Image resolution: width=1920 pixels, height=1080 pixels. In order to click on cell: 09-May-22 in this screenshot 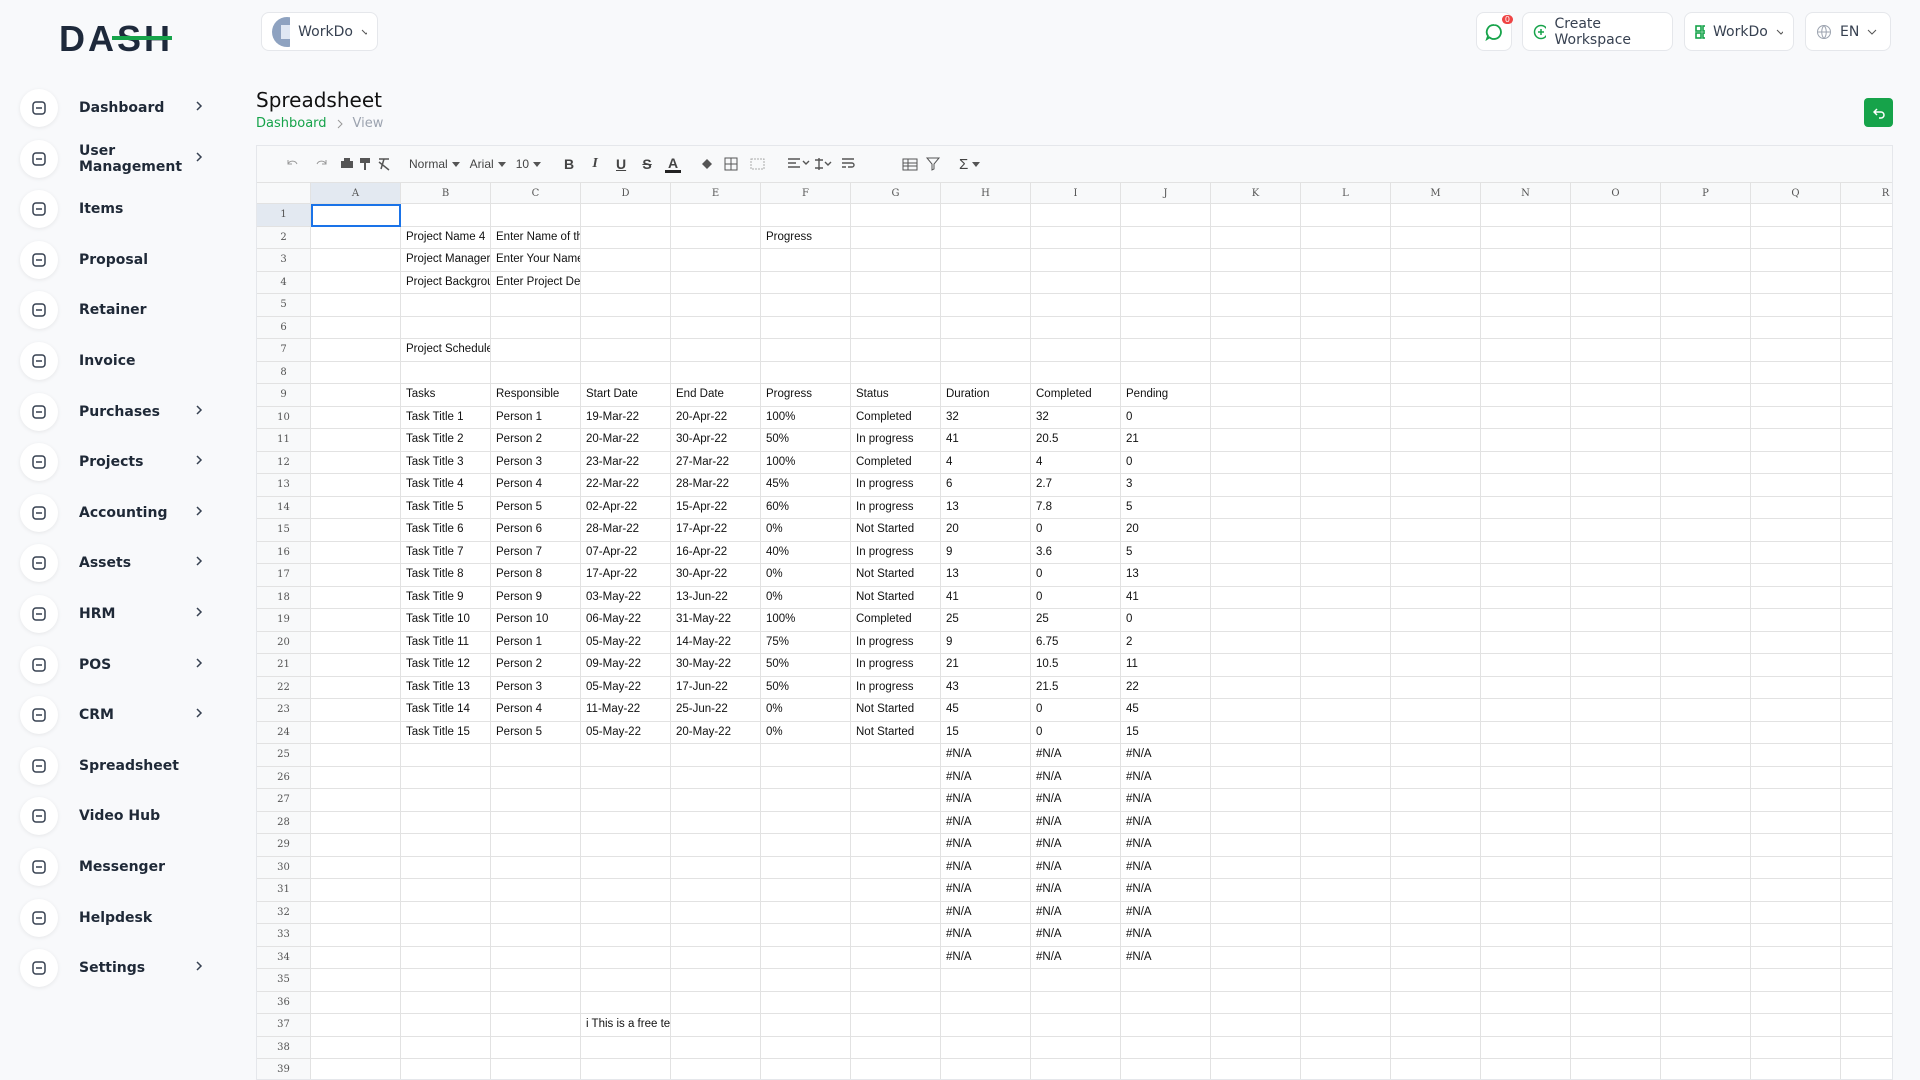, I will do `click(626, 665)`.